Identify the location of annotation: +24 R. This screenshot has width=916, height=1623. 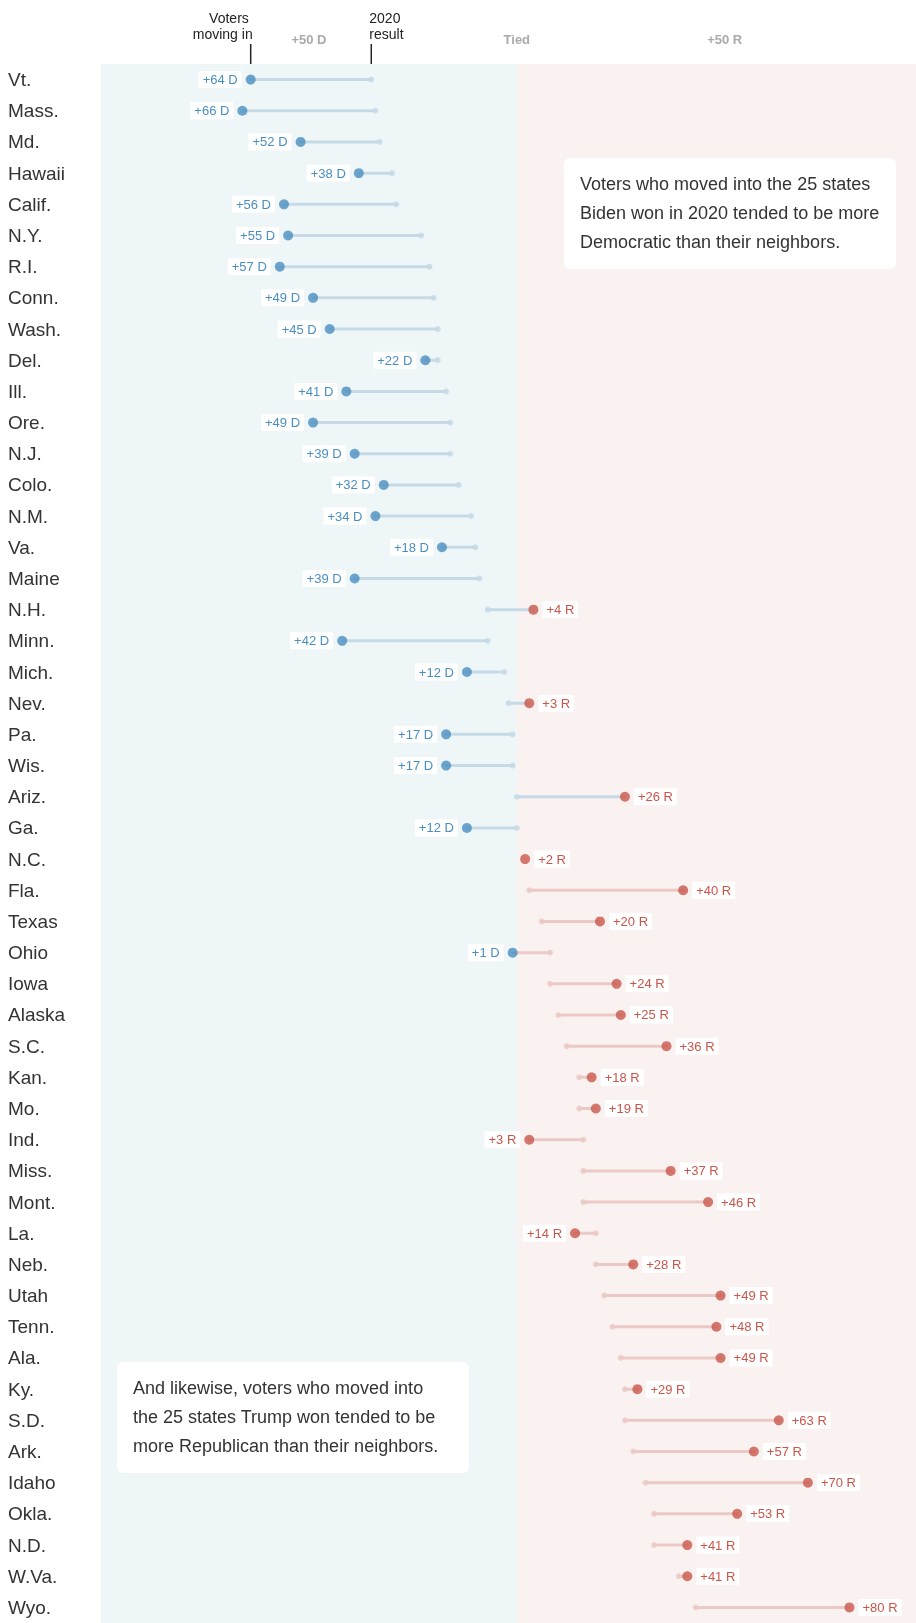
(647, 984).